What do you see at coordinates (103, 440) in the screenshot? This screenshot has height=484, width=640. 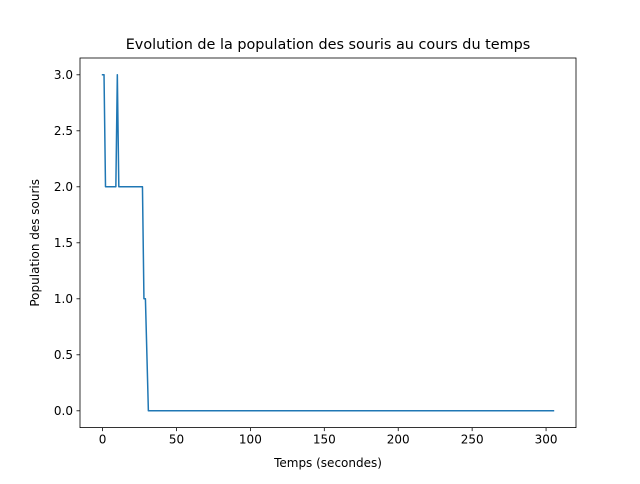 I see `x-tick-label: 0` at bounding box center [103, 440].